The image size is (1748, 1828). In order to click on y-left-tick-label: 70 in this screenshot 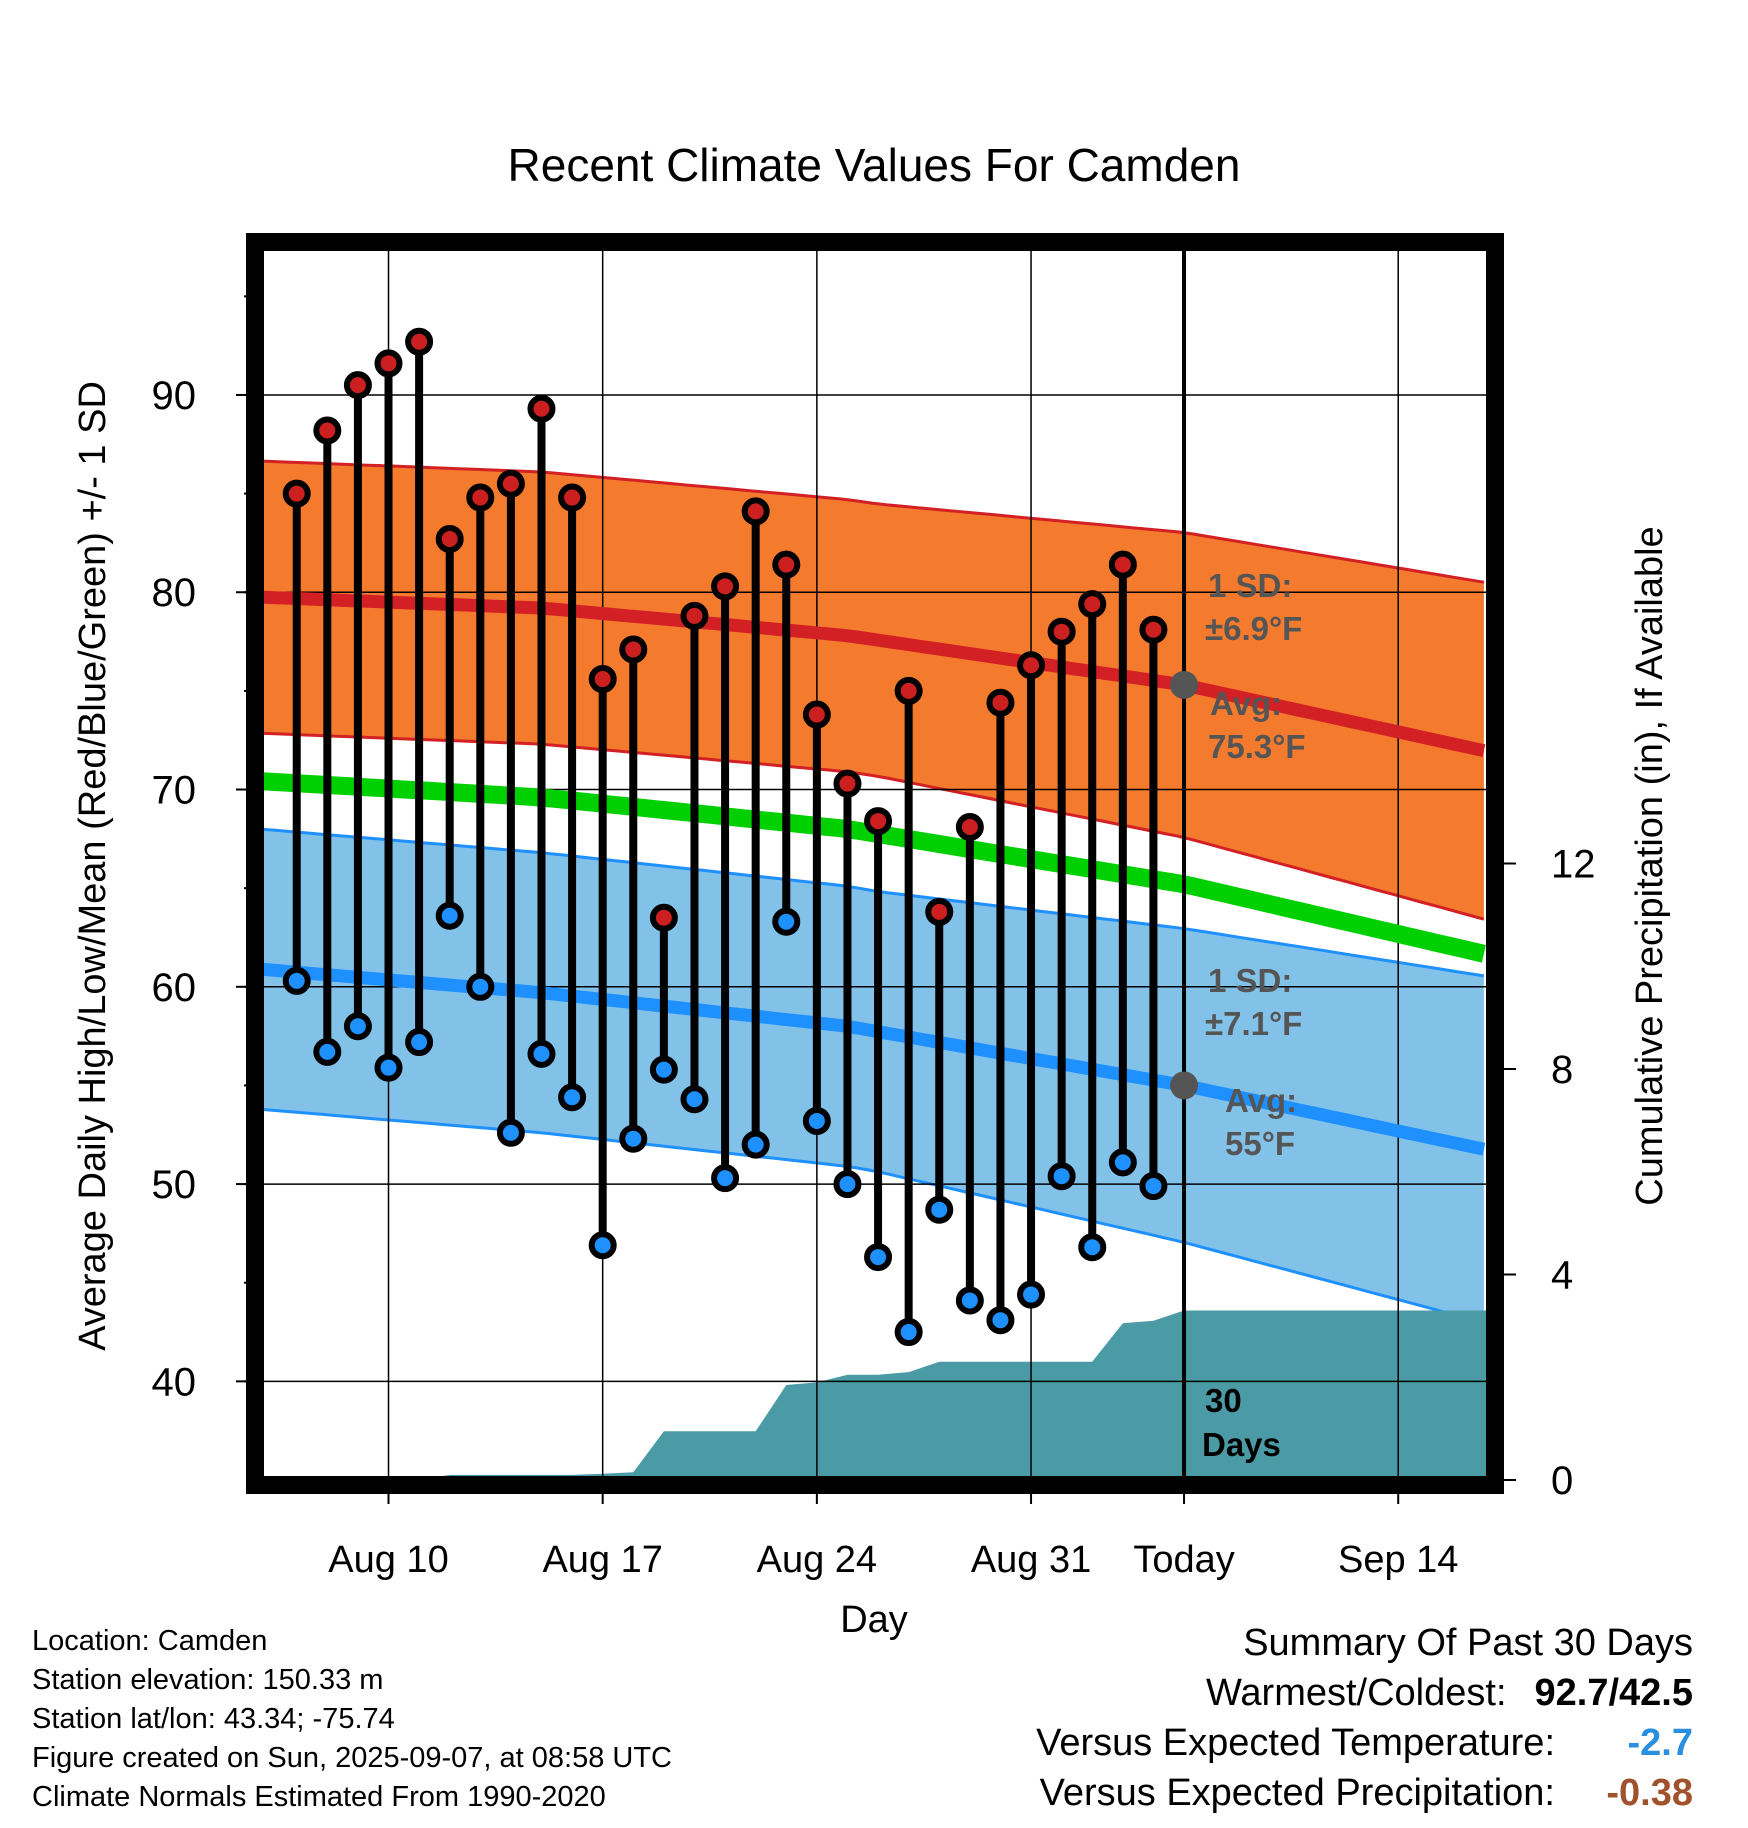, I will do `click(174, 791)`.